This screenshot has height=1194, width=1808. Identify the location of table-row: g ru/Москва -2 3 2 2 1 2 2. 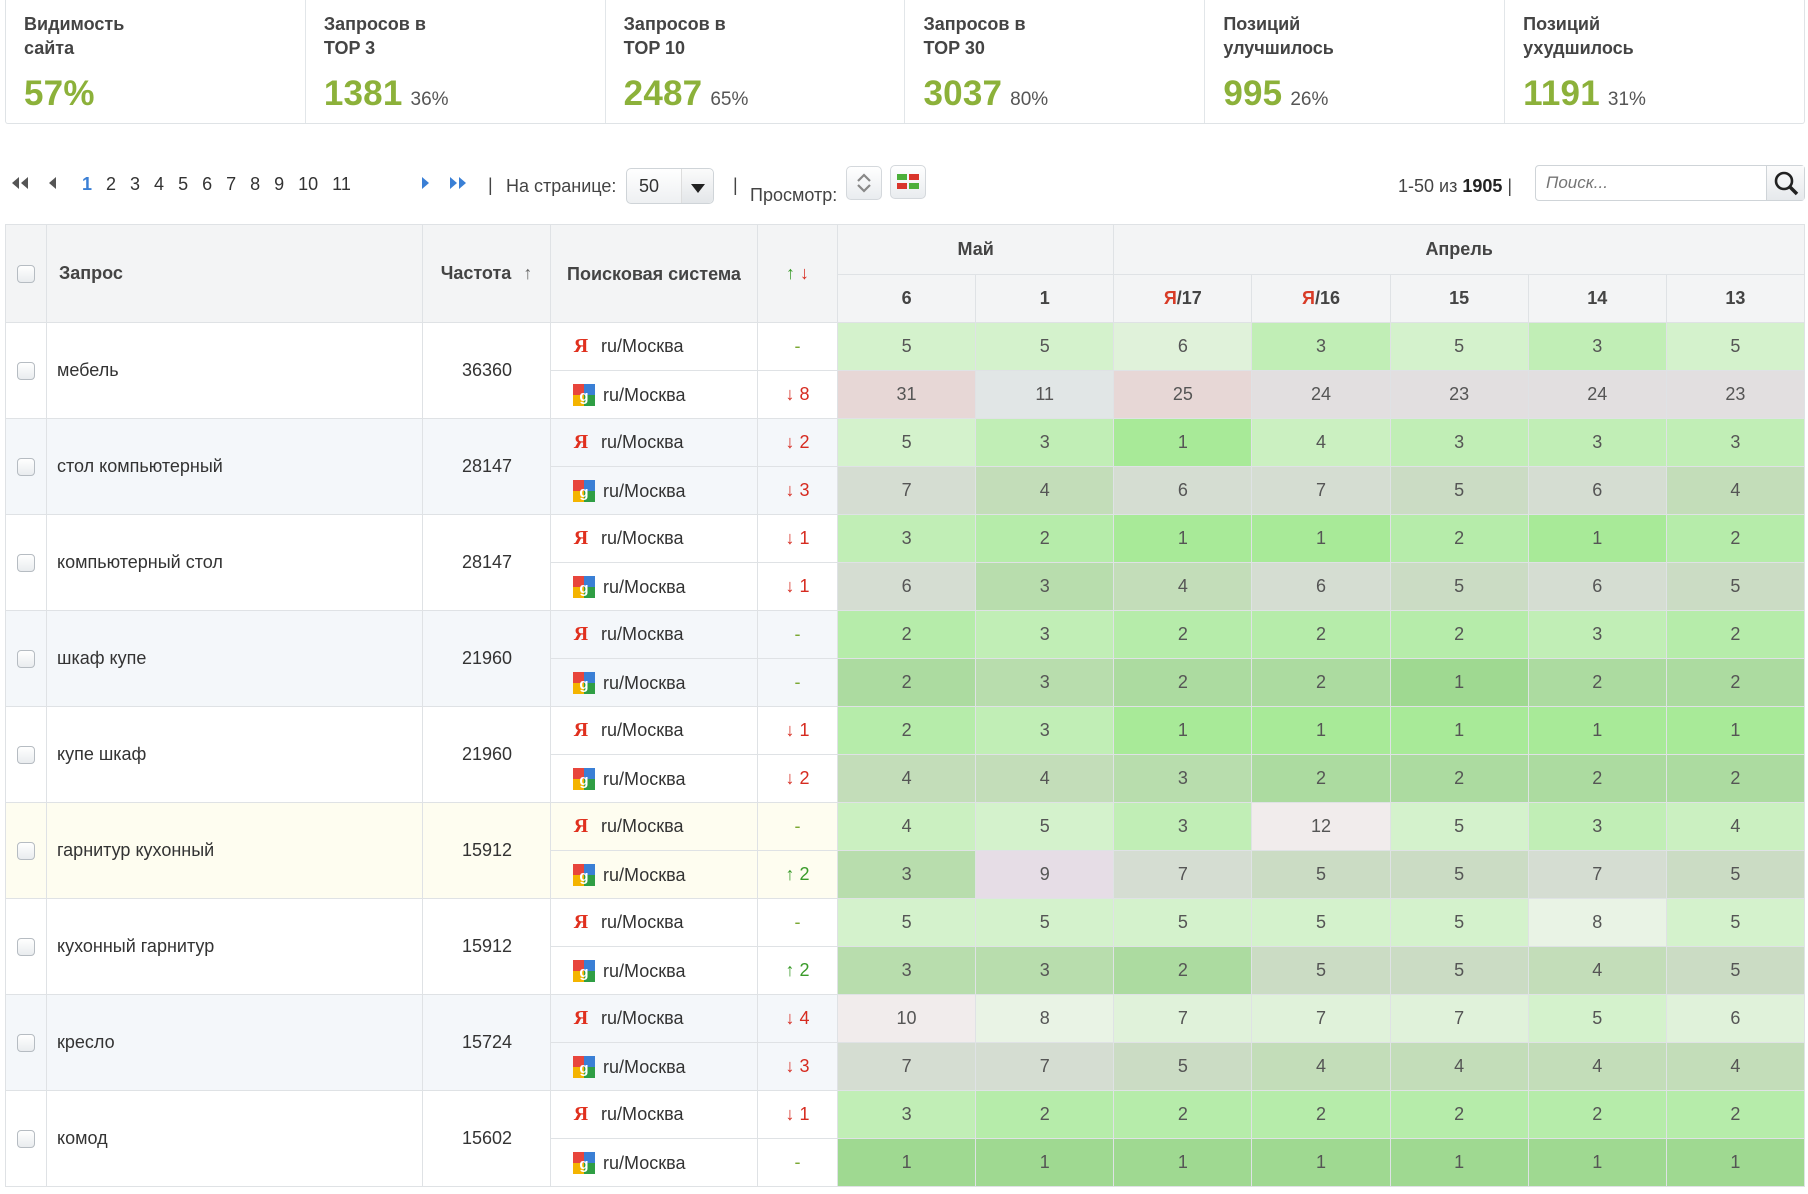
(906, 682).